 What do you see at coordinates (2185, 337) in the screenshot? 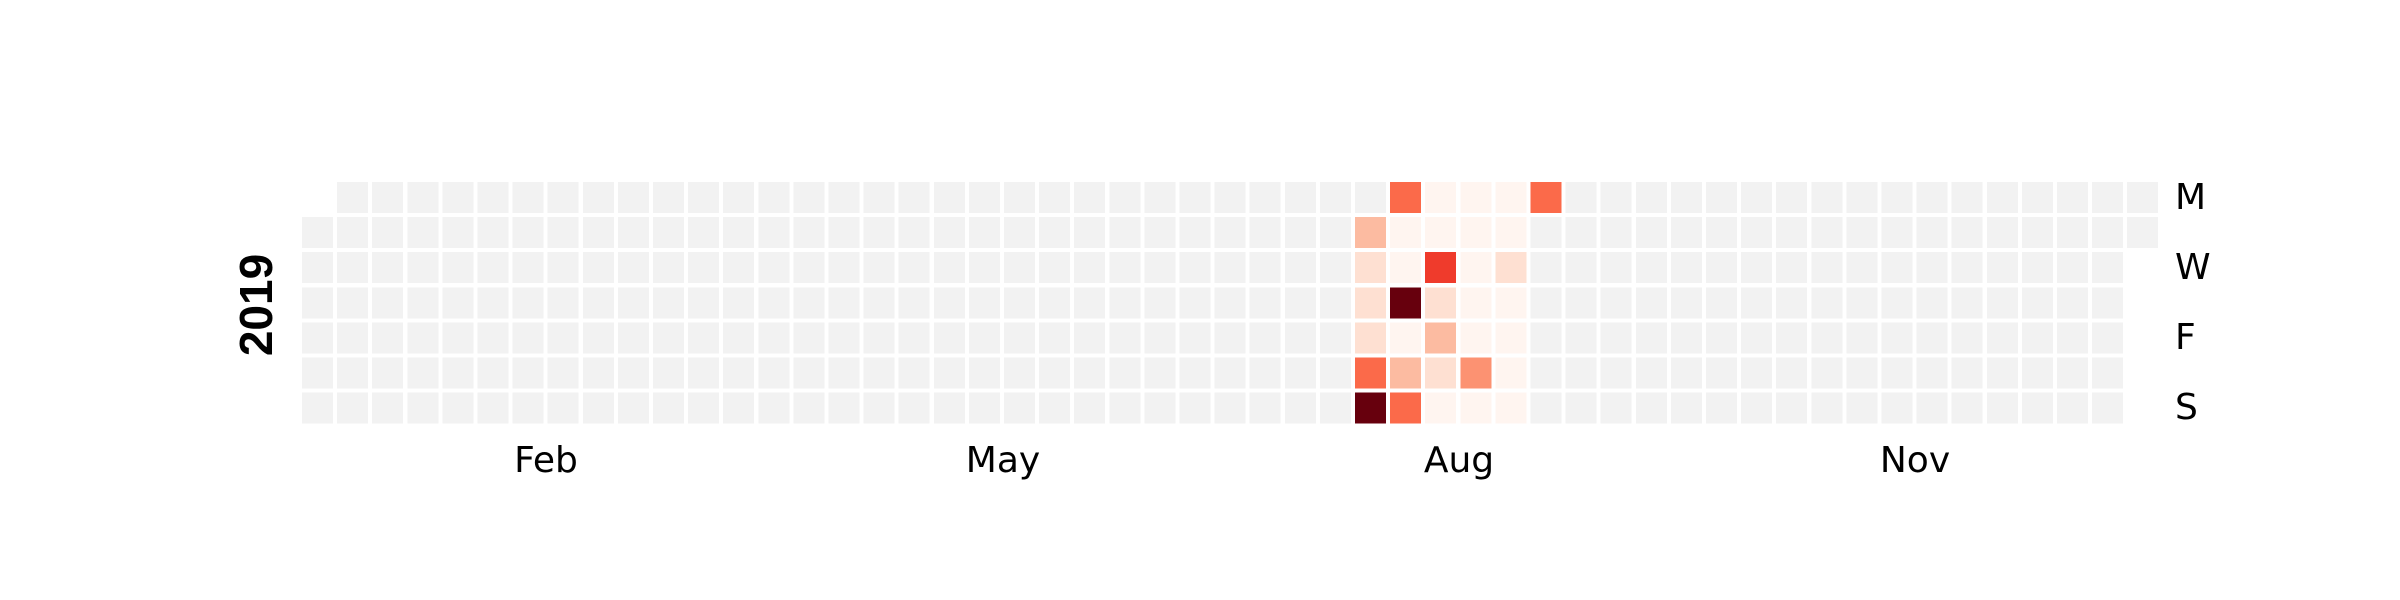
I see `weekday-label-f: F` at bounding box center [2185, 337].